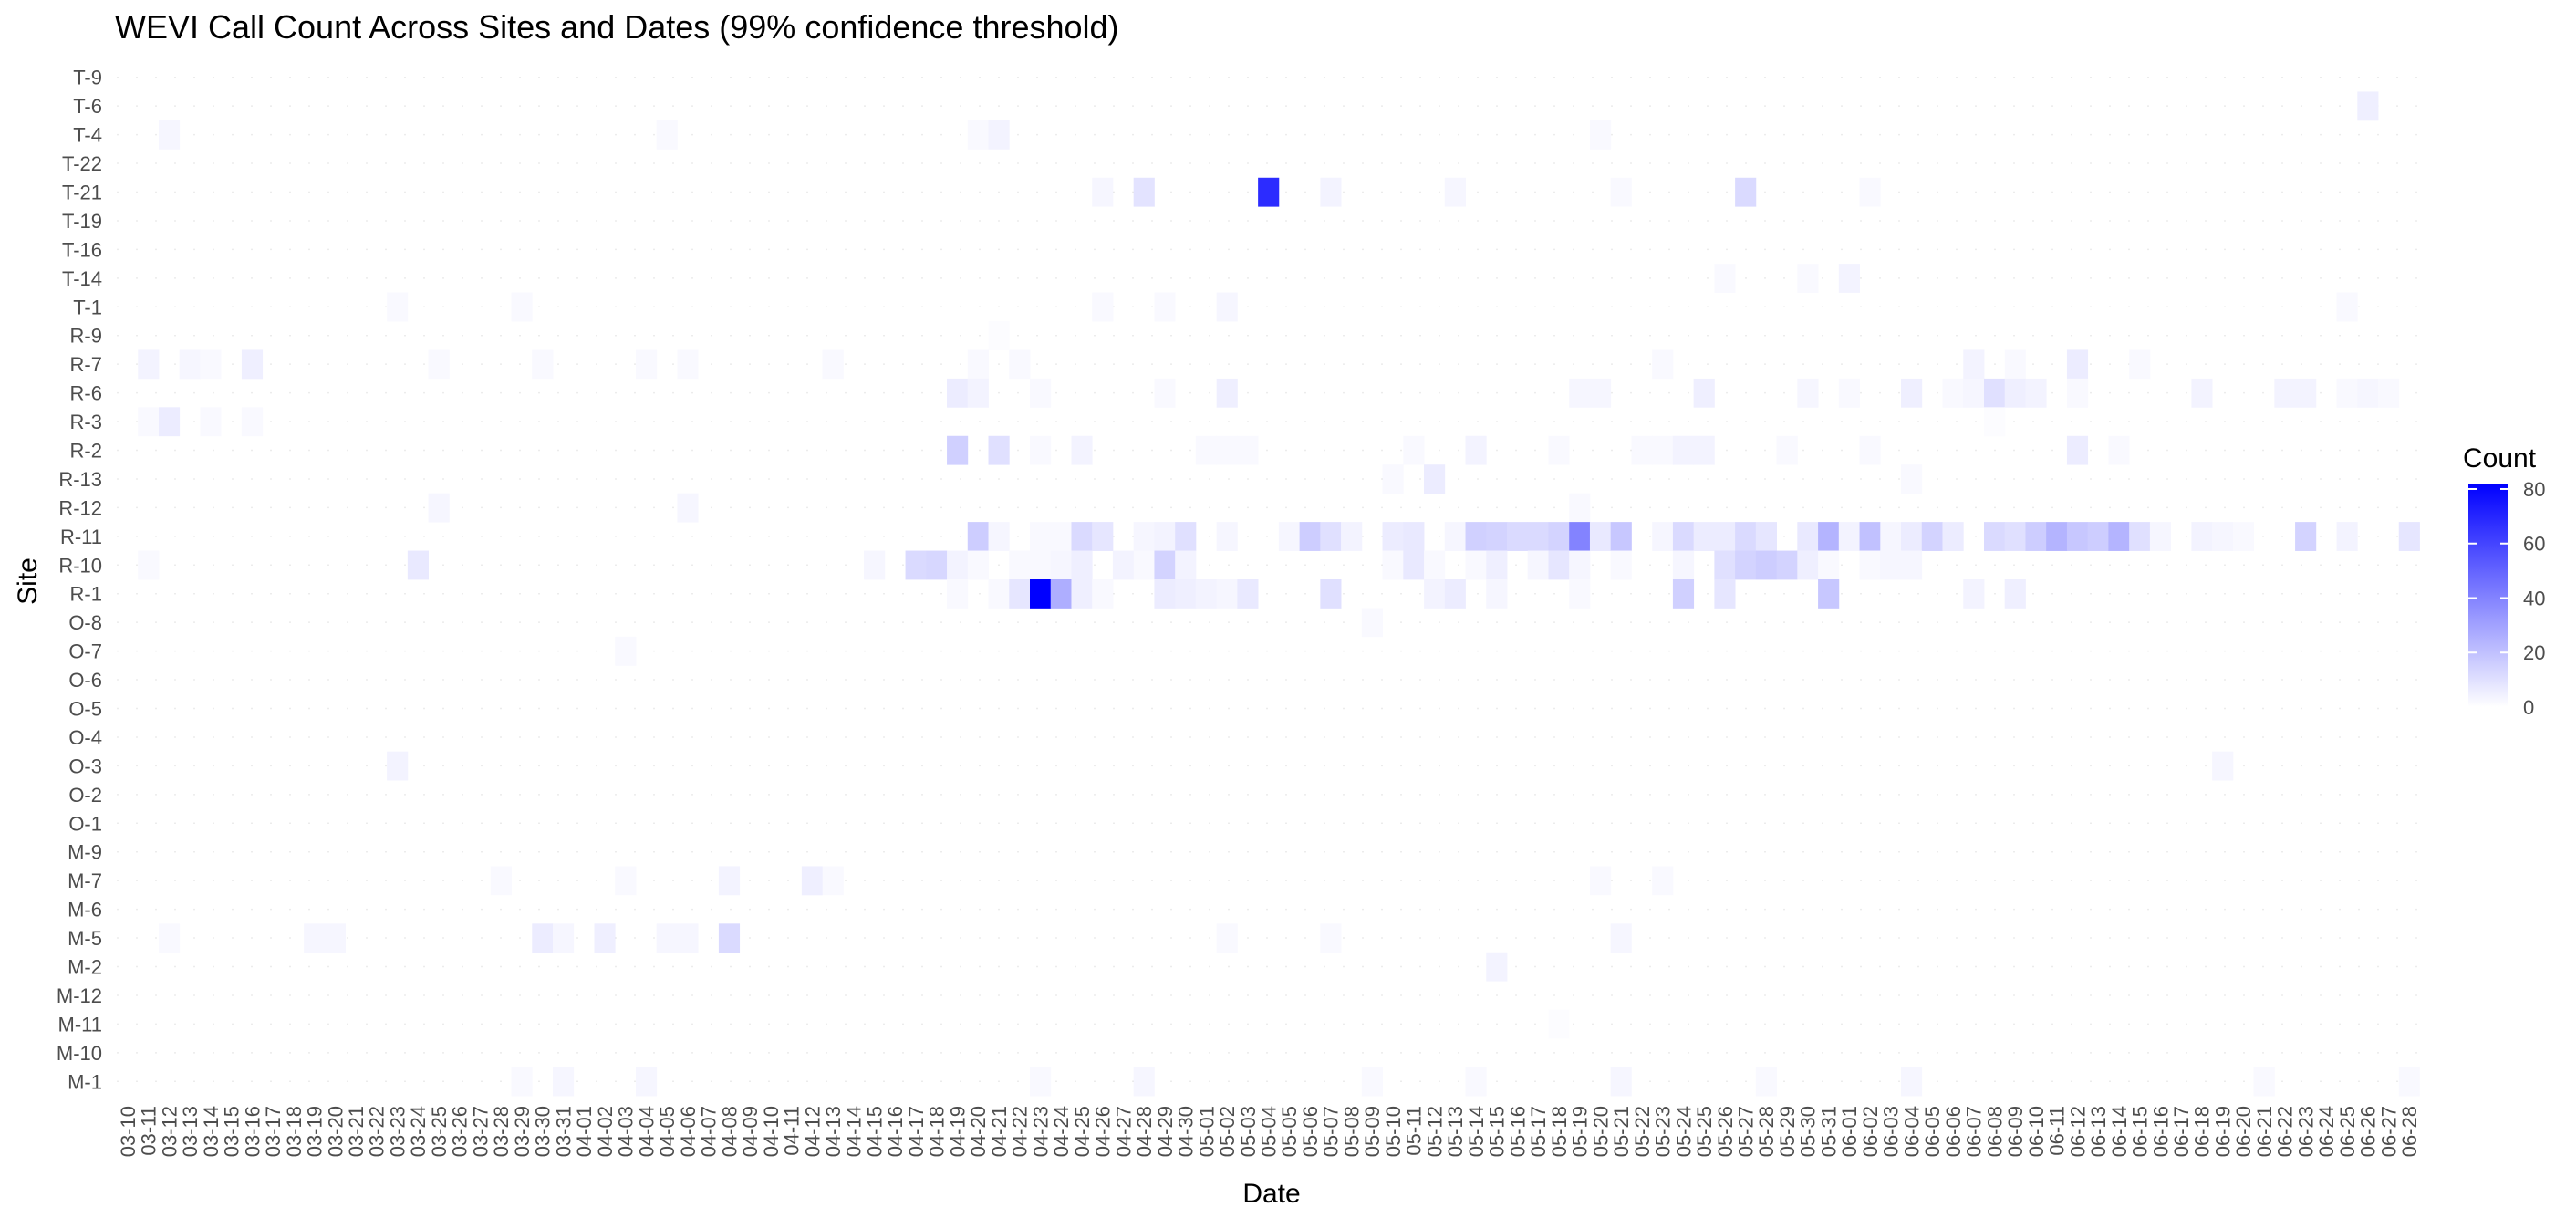 This screenshot has width=2576, height=1218. What do you see at coordinates (211, 1131) in the screenshot?
I see `x-tick-label: 03-14` at bounding box center [211, 1131].